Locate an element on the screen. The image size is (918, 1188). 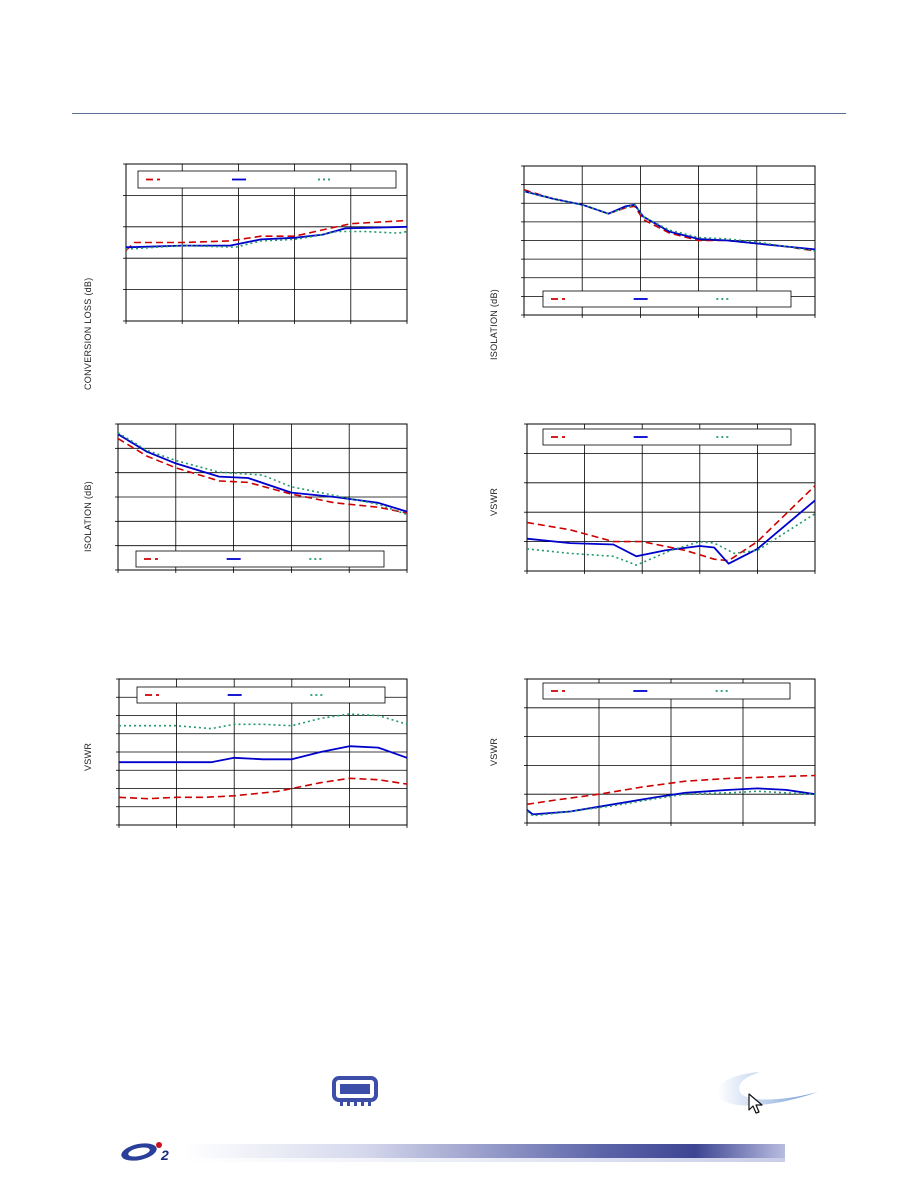
chart-isolation-2: ISOLATION (dB) is located at coordinates (245, 498).